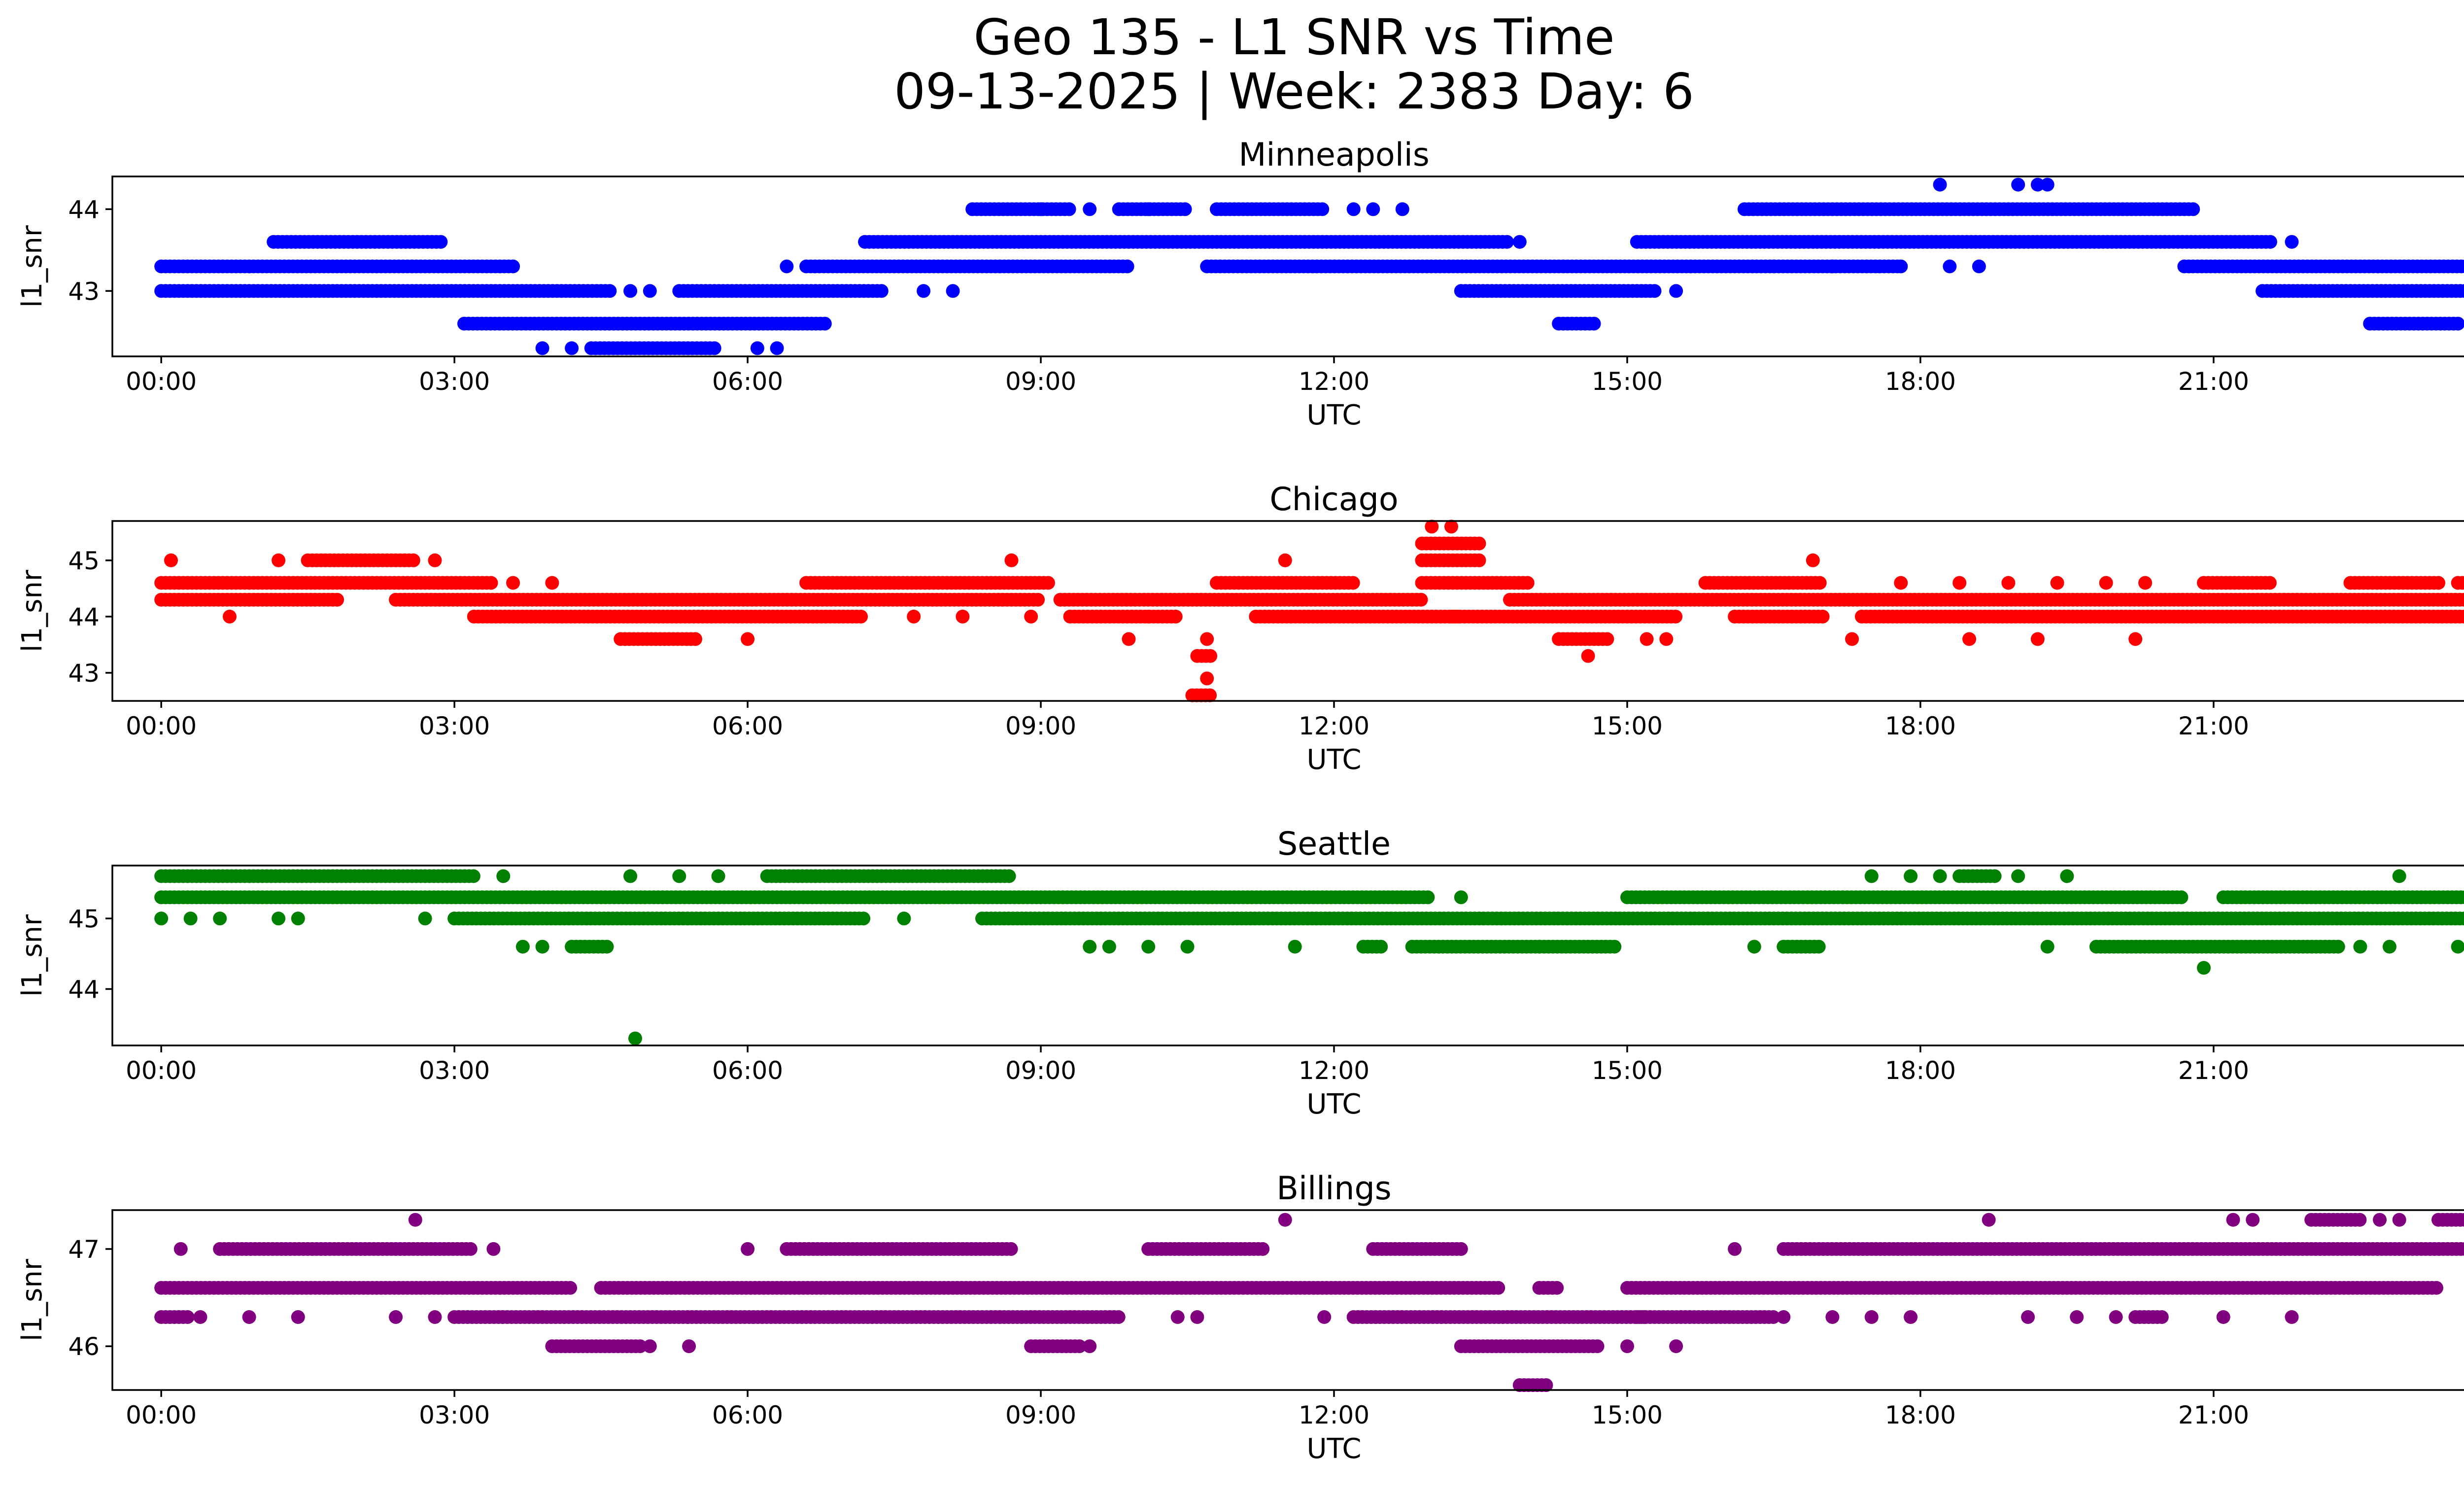 This screenshot has width=2464, height=1495. I want to click on subplot-title: Minneapolis, so click(1333, 155).